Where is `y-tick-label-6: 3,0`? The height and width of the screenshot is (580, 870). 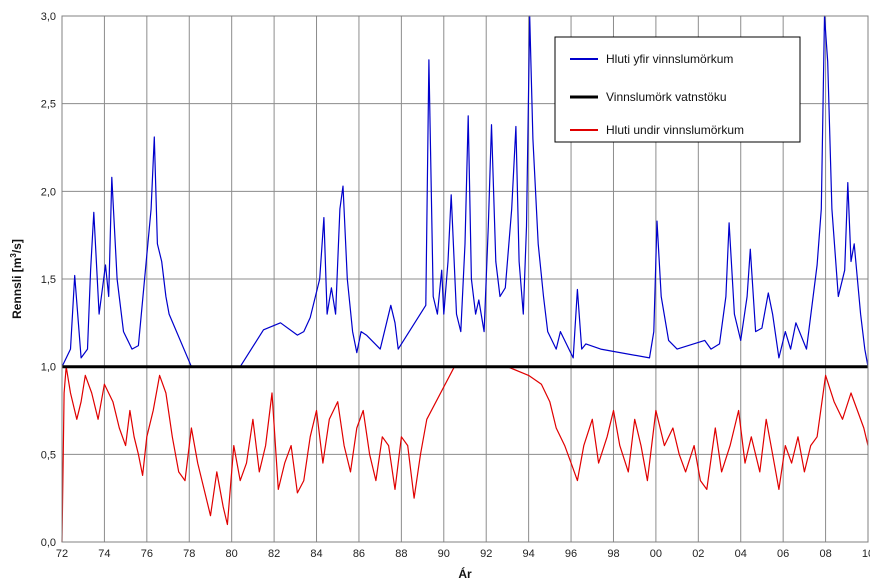
y-tick-label-6: 3,0 is located at coordinates (48, 17).